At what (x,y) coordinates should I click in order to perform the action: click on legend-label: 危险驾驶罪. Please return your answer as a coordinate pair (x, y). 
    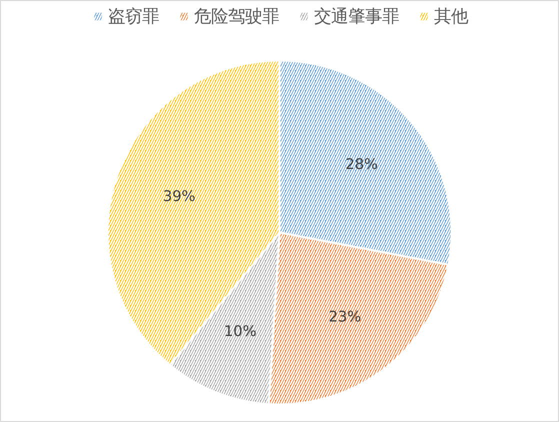
    Looking at the image, I should click on (236, 17).